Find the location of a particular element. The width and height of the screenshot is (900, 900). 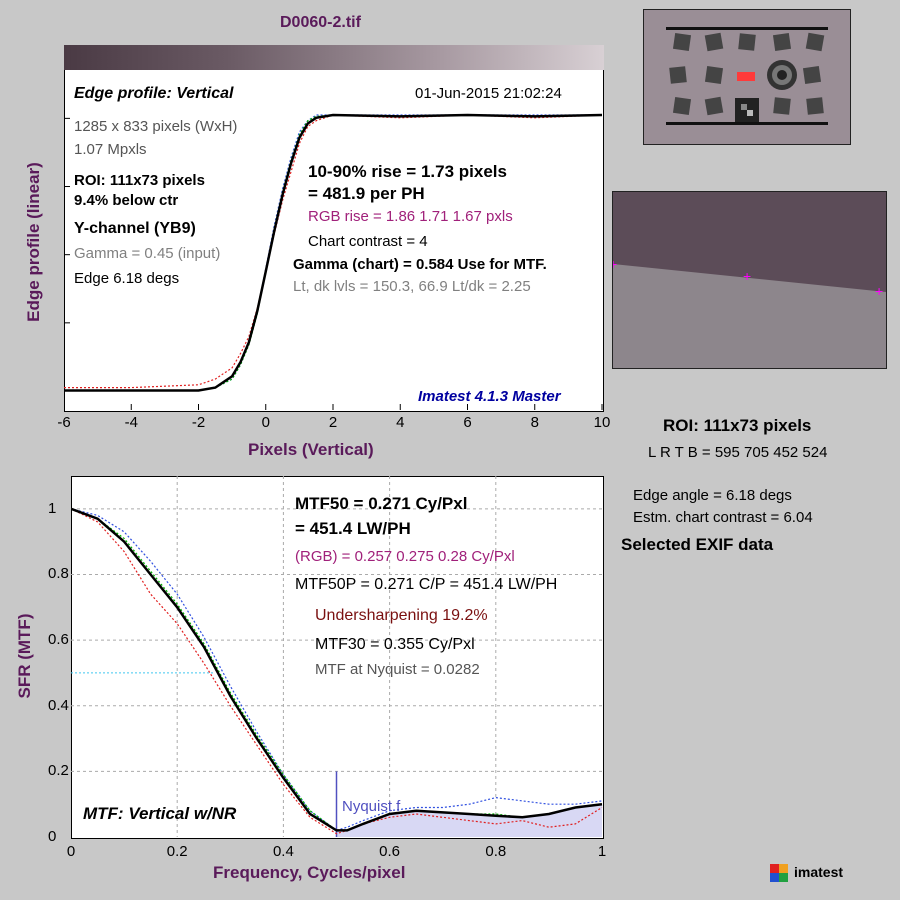

roi-text: ROI: 111x73 pixels is located at coordinates (139, 180).